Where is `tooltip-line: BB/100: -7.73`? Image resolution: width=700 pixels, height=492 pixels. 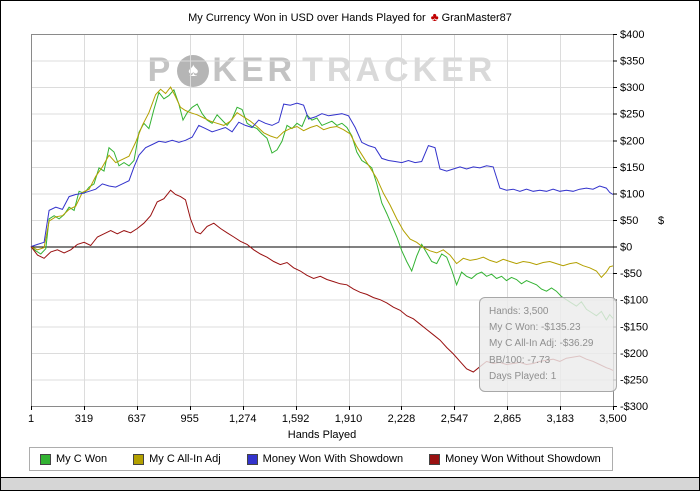 tooltip-line: BB/100: -7.73 is located at coordinates (520, 360).